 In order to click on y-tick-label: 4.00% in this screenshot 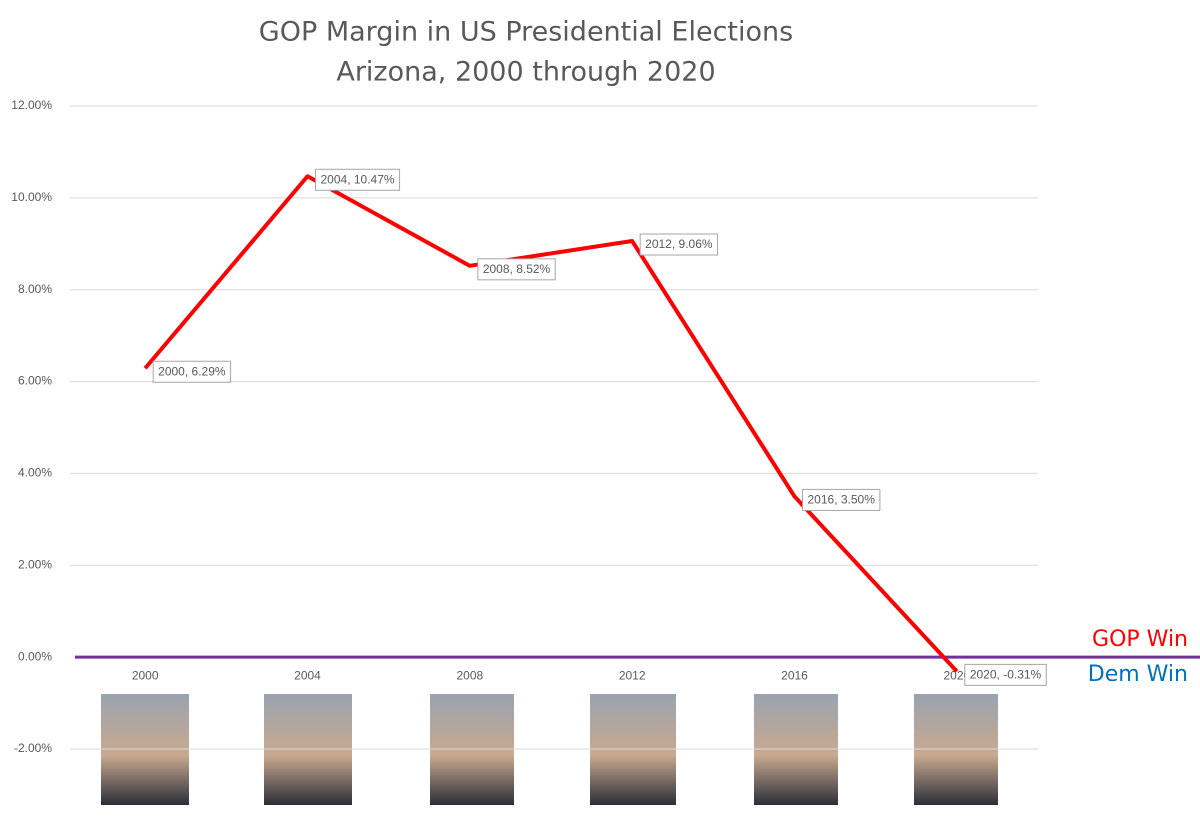, I will do `click(35, 473)`.